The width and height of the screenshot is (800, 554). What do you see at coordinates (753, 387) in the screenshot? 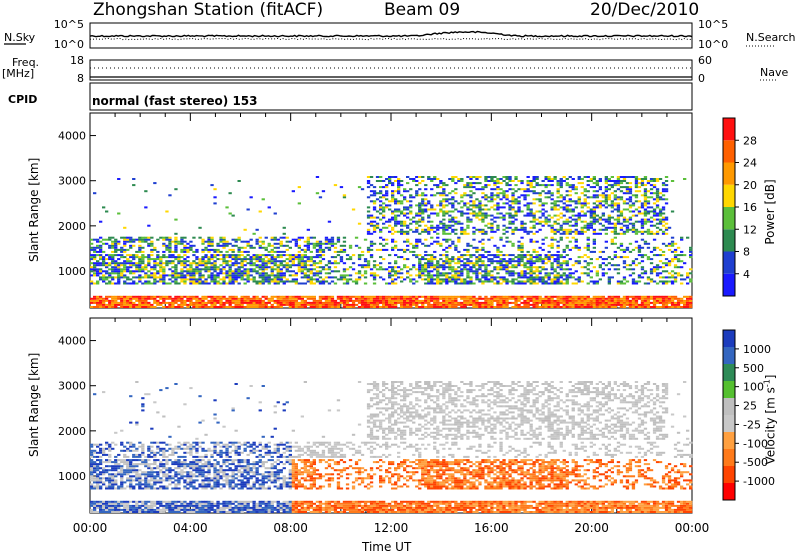
I see `velocity-colorbar-tick-label: 100` at bounding box center [753, 387].